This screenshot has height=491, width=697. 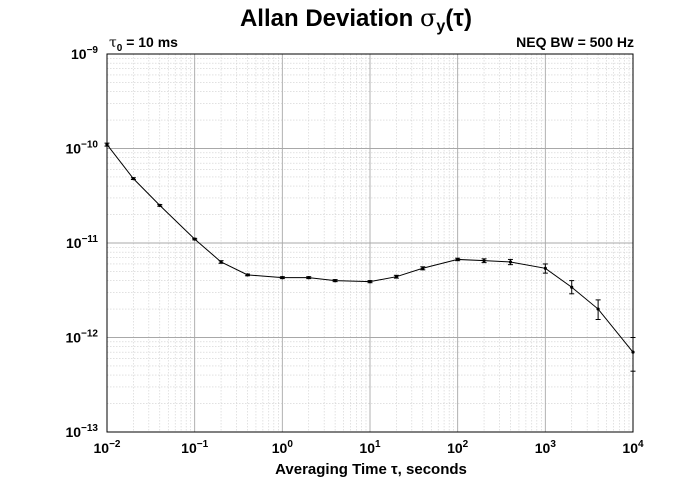 I want to click on x-axis-label: Averaging Time τ, seconds, so click(x=371, y=469).